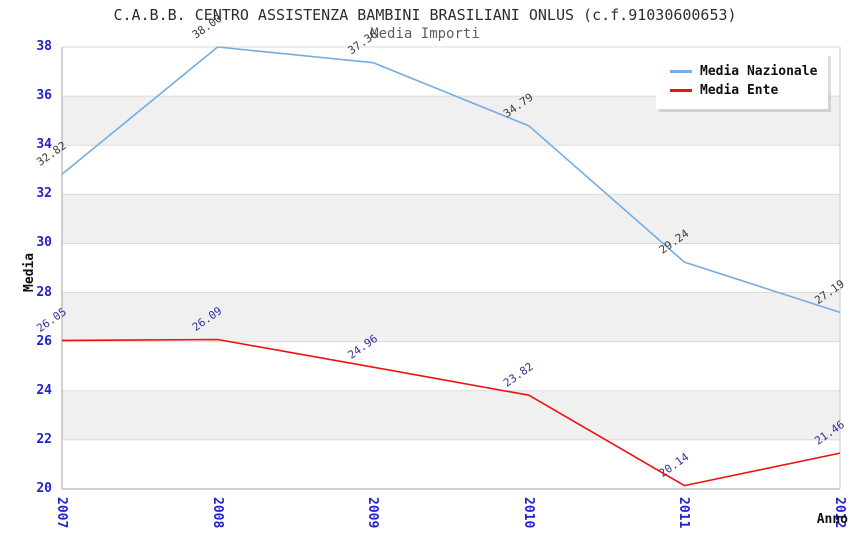 The image size is (850, 550). Describe the element at coordinates (44, 292) in the screenshot. I see `y-tick-label: 28` at that location.